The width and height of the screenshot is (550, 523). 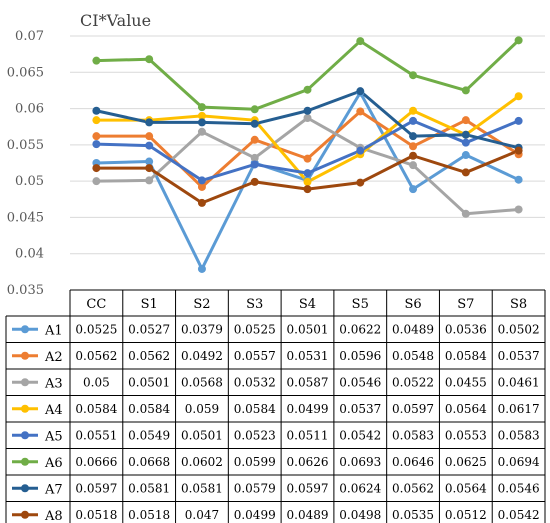 What do you see at coordinates (202, 356) in the screenshot?
I see `data-label: 0.0492` at bounding box center [202, 356].